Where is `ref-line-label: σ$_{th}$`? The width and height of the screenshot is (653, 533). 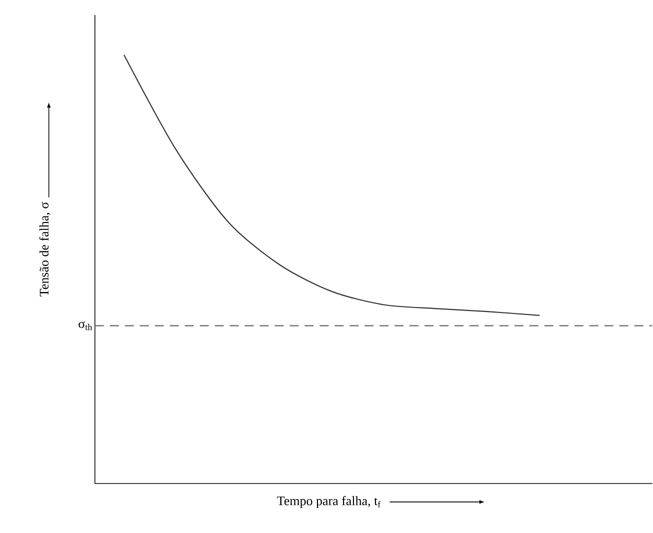 ref-line-label: σ$_{th}$ is located at coordinates (85, 325).